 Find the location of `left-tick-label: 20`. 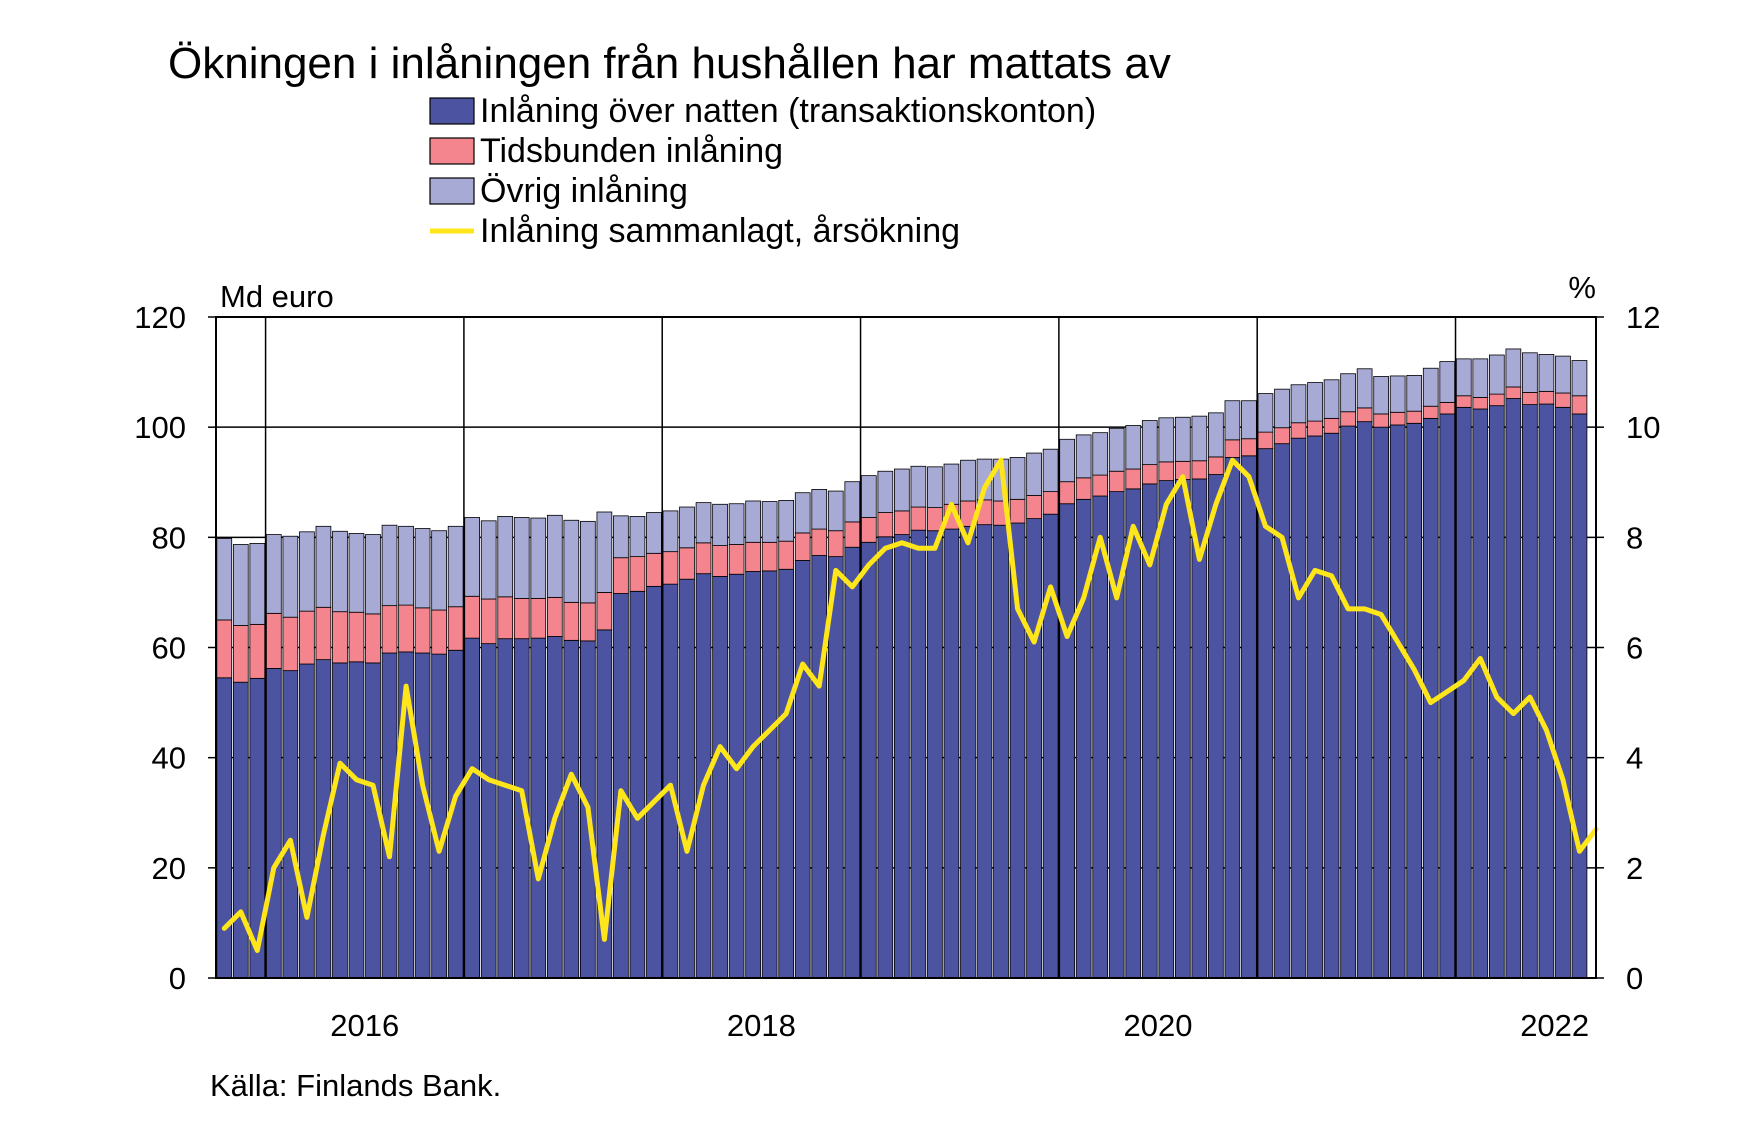

left-tick-label: 20 is located at coordinates (169, 868).